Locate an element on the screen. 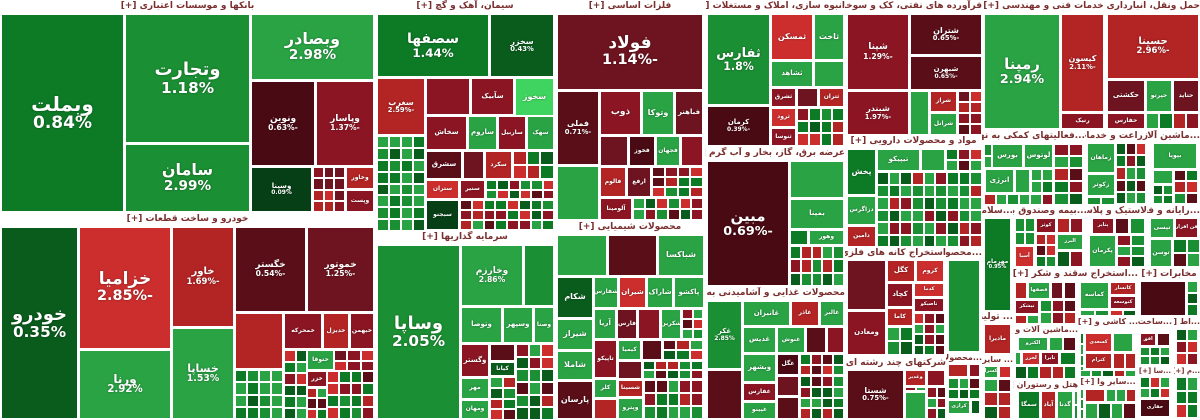  tile-تپسی: تپسی is located at coordinates (1162, 228).